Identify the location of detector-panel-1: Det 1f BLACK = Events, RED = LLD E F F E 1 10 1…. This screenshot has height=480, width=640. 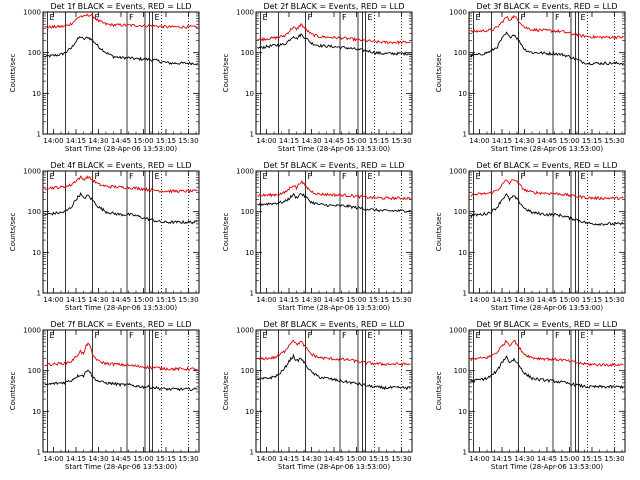
(104, 77).